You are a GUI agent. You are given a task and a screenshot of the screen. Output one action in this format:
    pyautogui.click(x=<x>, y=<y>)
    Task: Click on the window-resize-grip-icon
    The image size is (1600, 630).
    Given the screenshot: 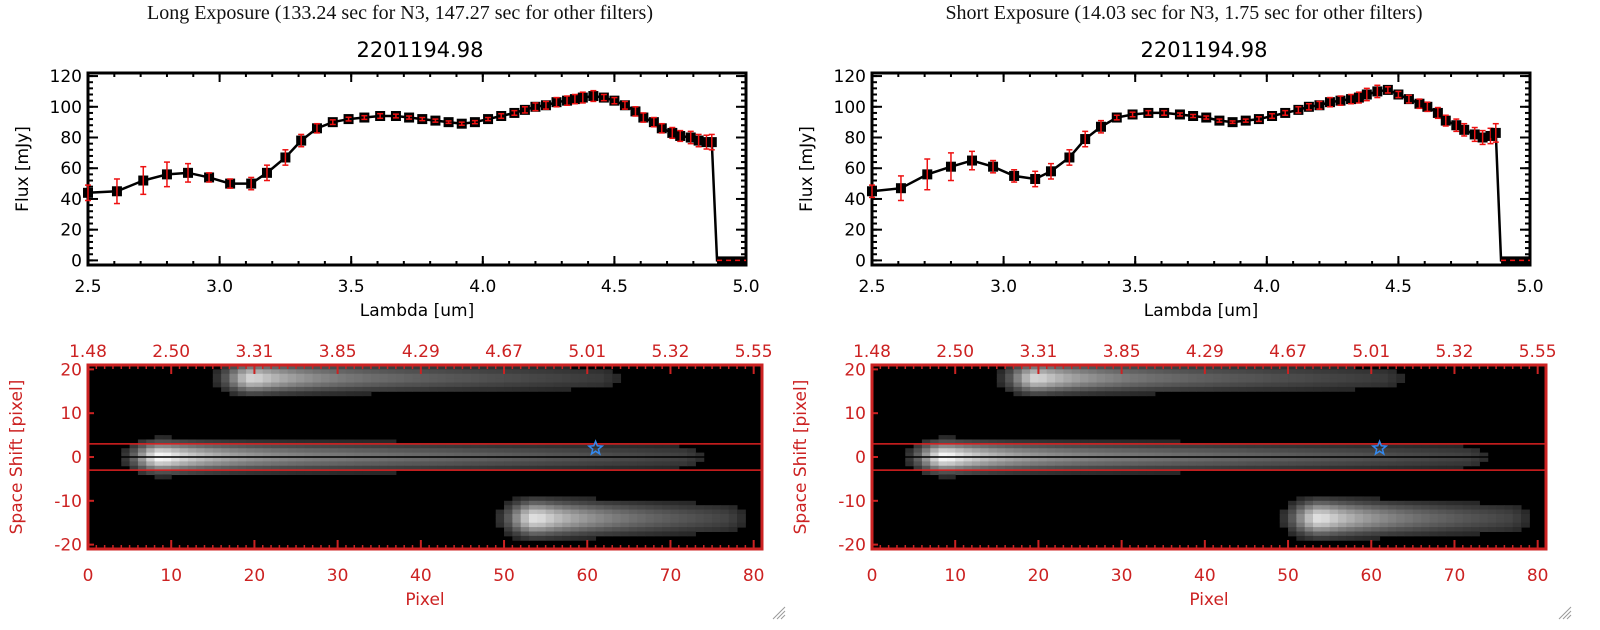 What is the action you would take?
    pyautogui.click(x=1564, y=612)
    